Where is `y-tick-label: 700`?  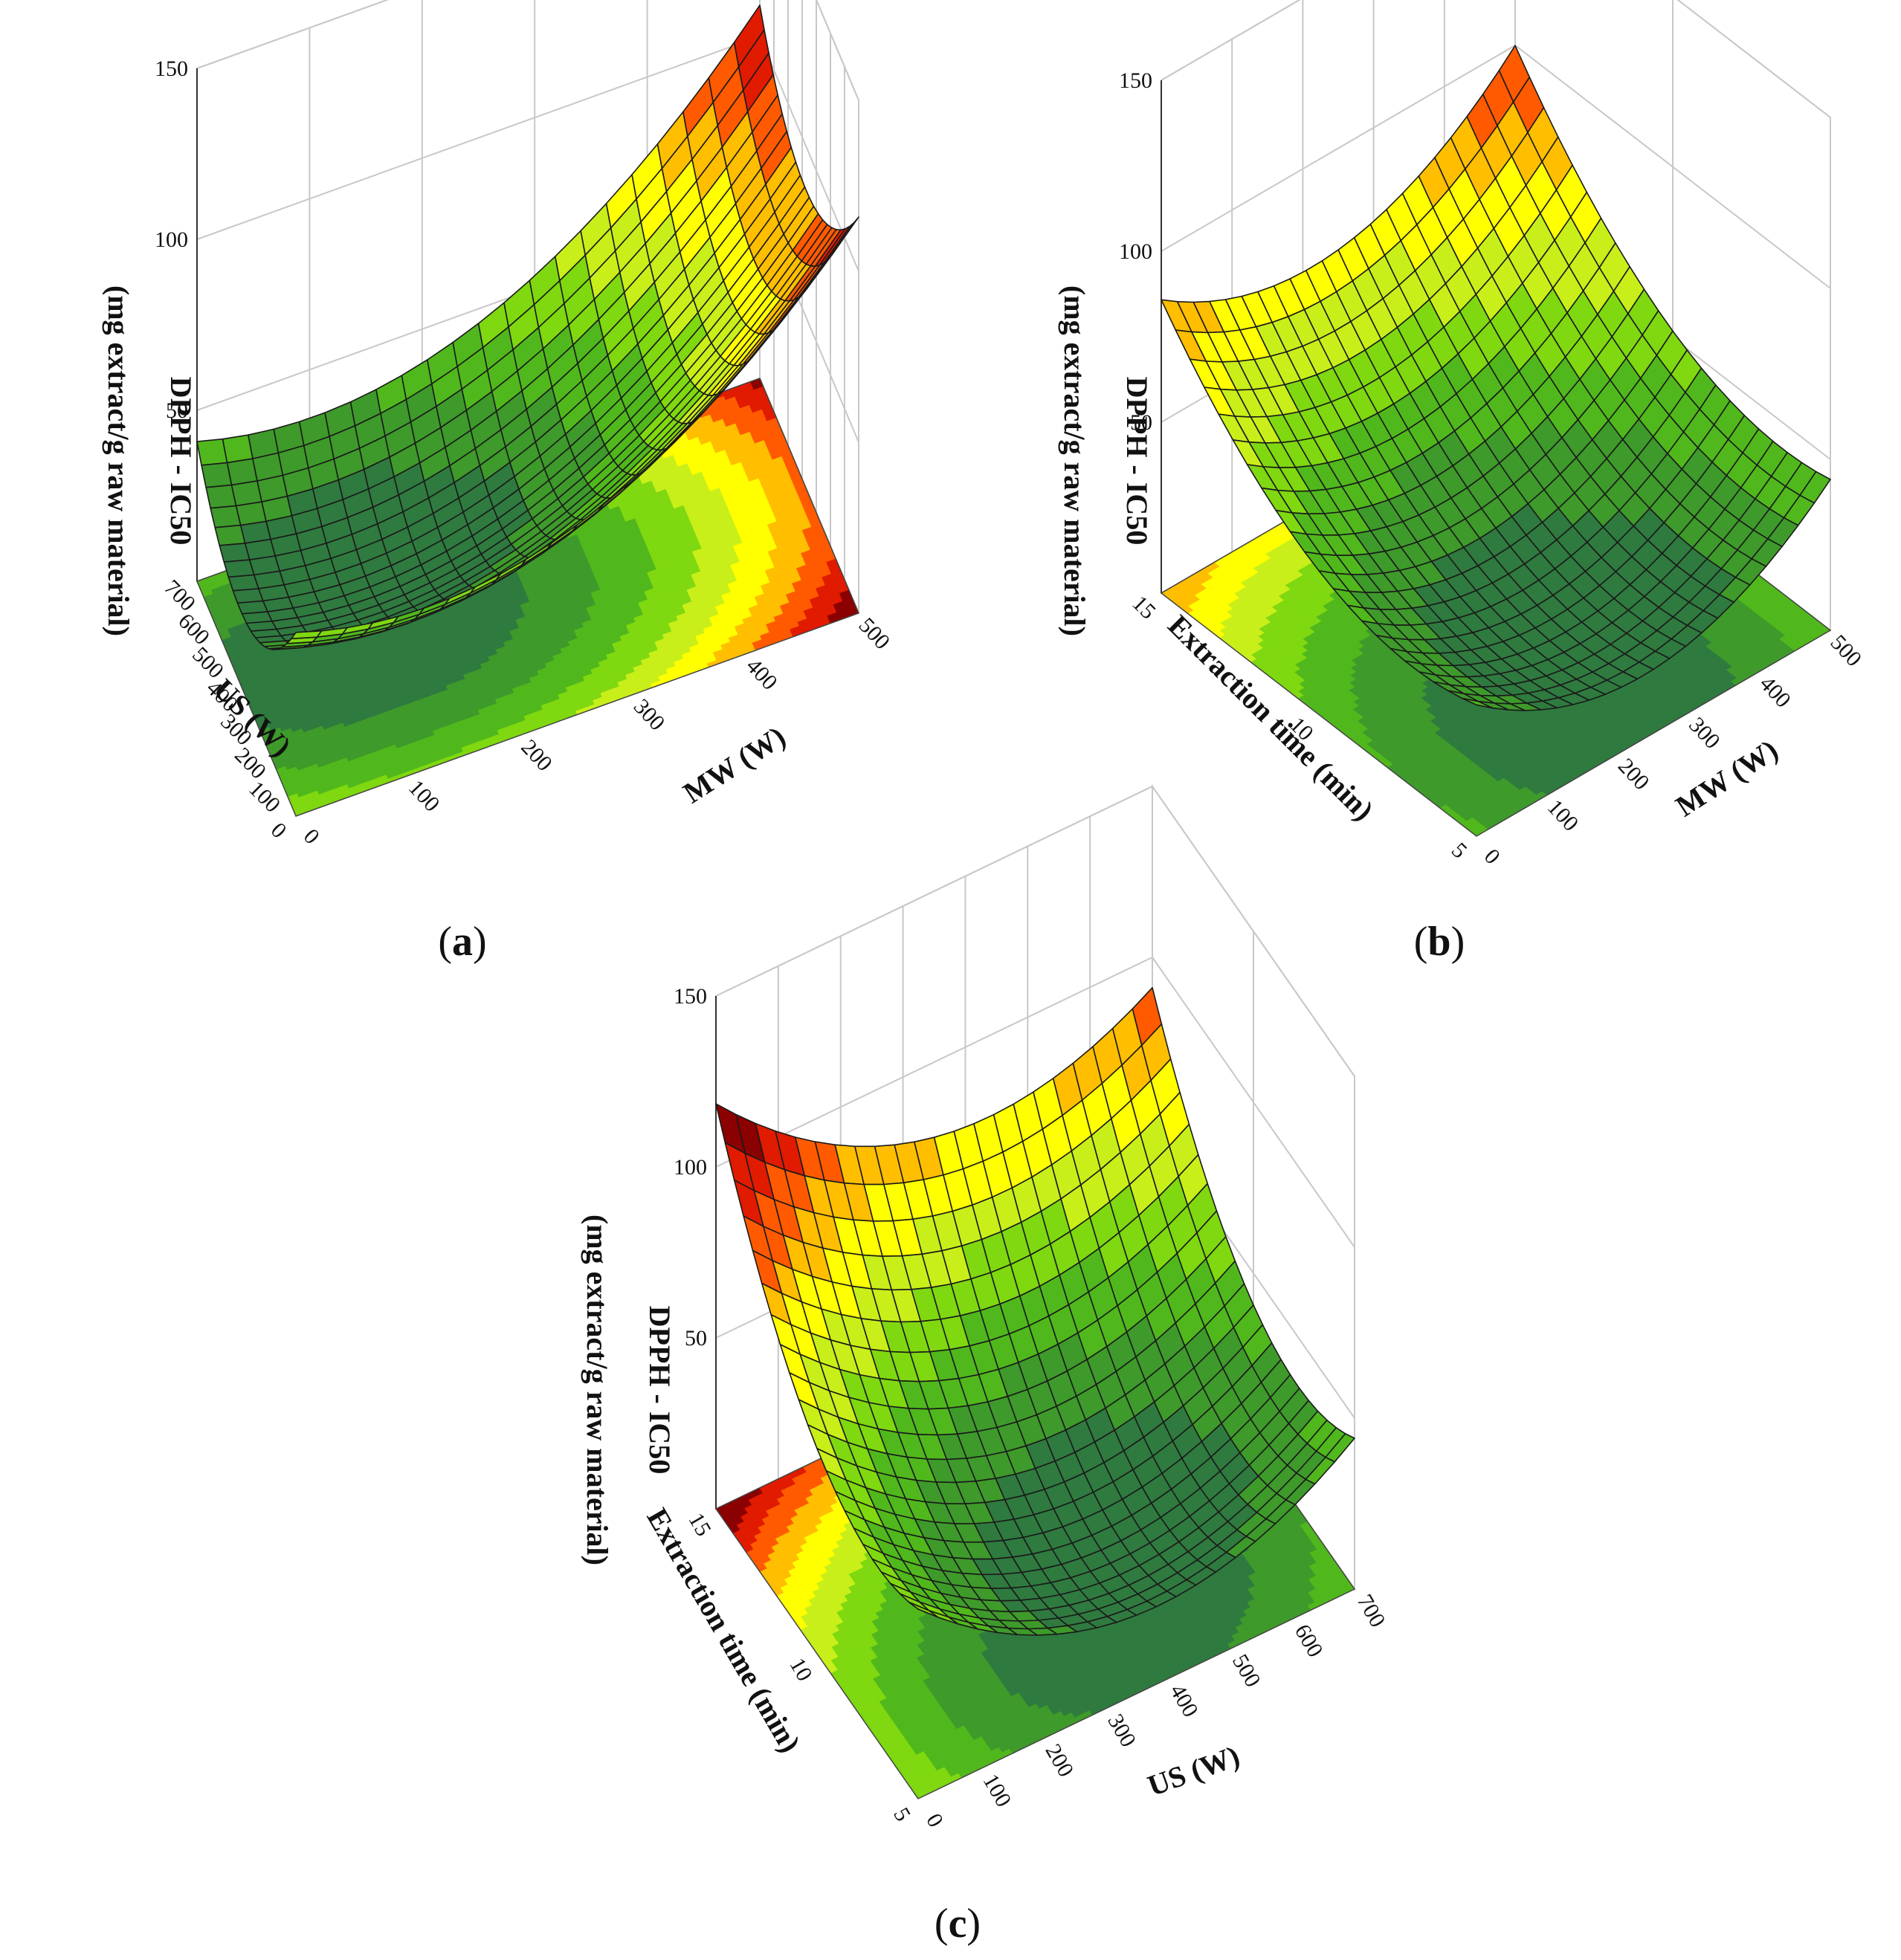
y-tick-label: 700 is located at coordinates (180, 595).